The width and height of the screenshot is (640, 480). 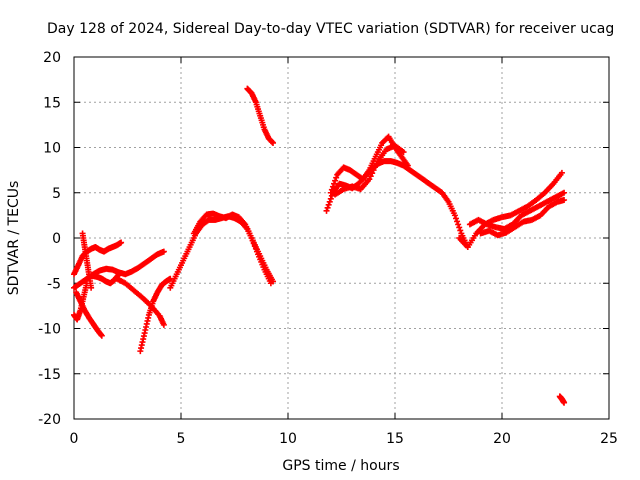 What do you see at coordinates (56, 239) in the screenshot?
I see `y-tick-label: 0` at bounding box center [56, 239].